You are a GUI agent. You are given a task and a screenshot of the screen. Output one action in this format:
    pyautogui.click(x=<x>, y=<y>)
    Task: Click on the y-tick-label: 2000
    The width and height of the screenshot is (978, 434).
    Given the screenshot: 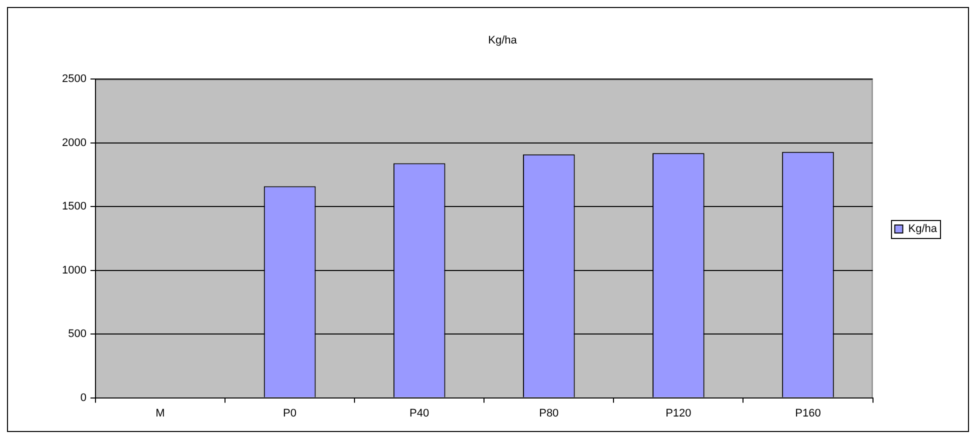 What is the action you would take?
    pyautogui.click(x=74, y=142)
    